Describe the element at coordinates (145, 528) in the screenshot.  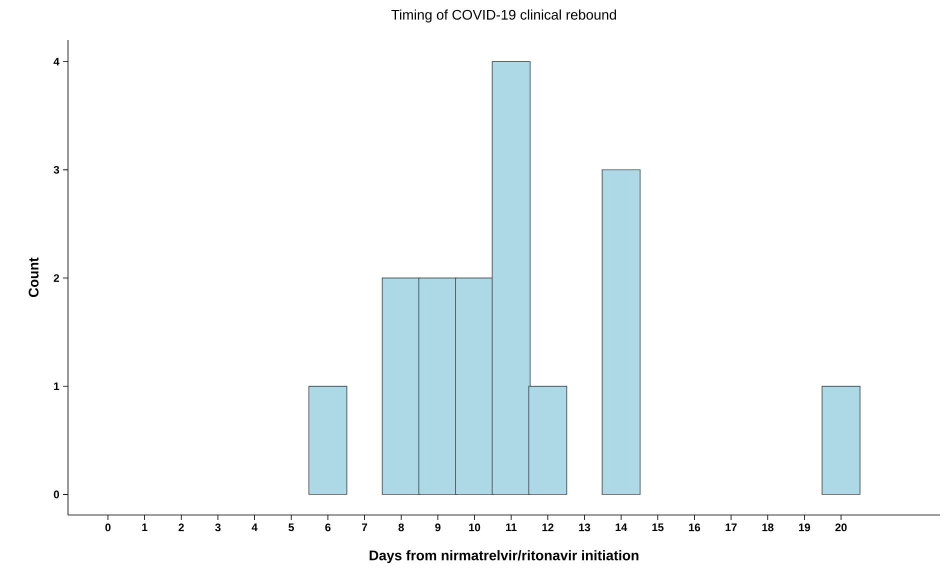
I see `x-tick-label: 1` at that location.